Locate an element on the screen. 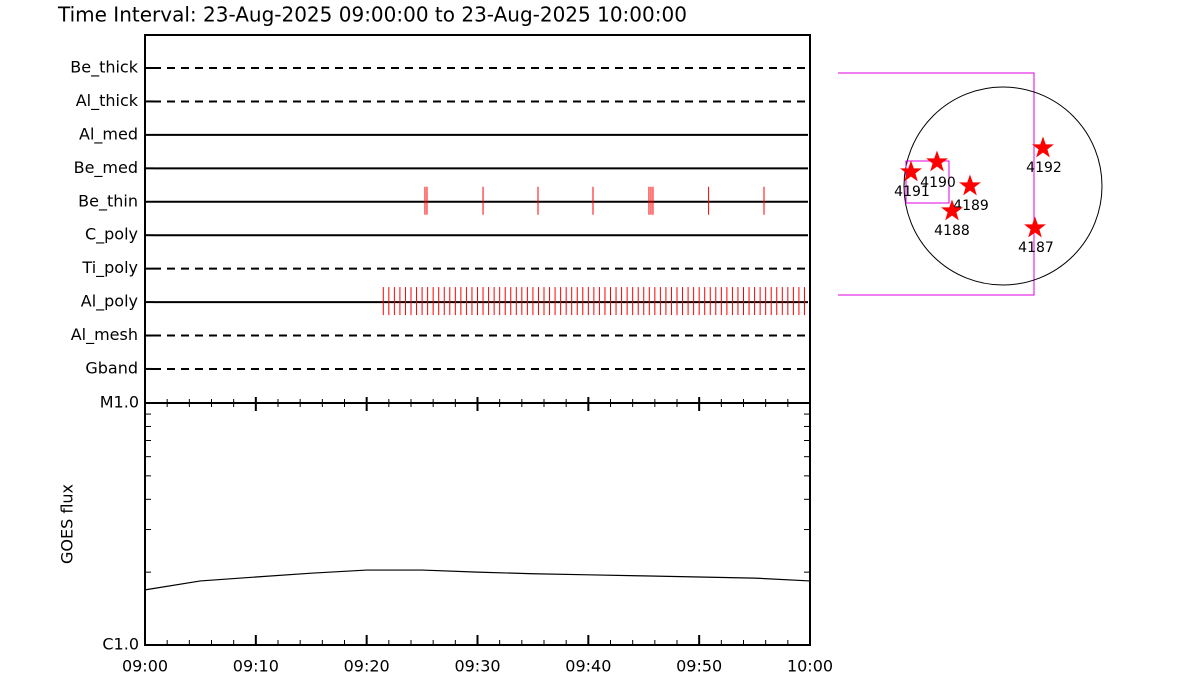 Image resolution: width=1200 pixels, height=700 pixels. region-label: 4191 is located at coordinates (912, 192).